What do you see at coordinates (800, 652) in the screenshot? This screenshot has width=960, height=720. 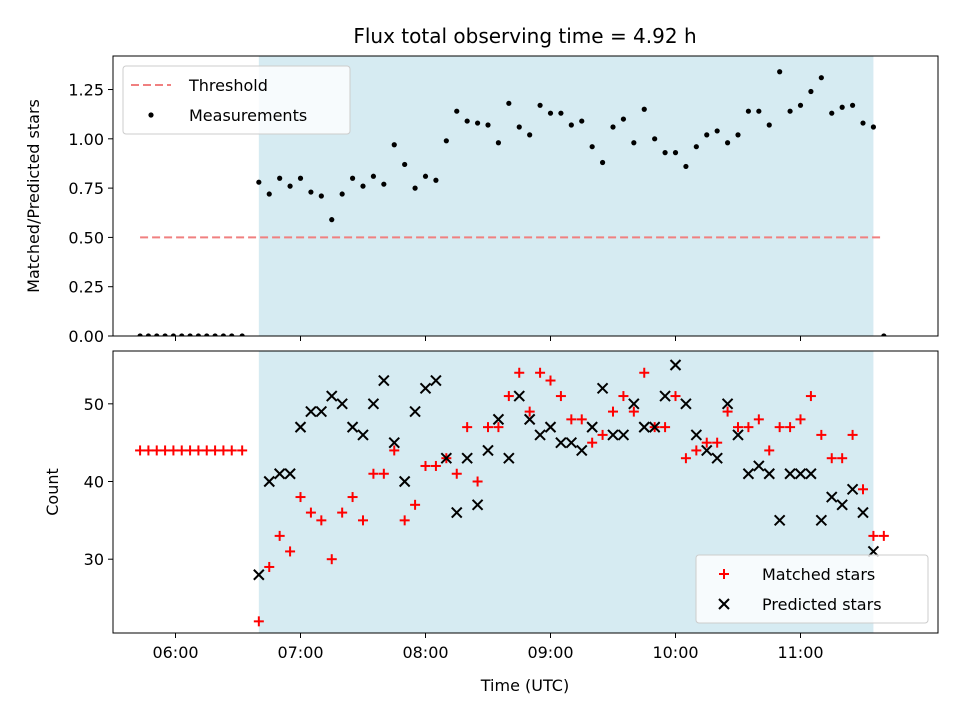 I see `x-tick-label: 11:00` at bounding box center [800, 652].